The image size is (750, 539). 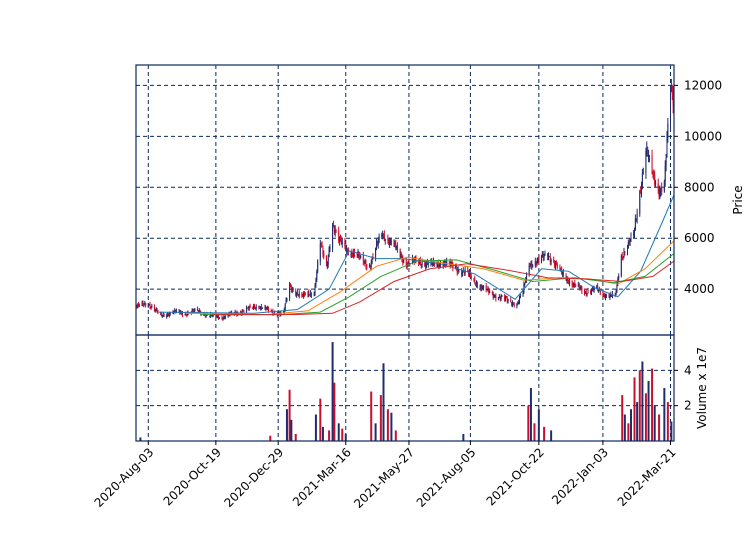 What do you see at coordinates (699, 289) in the screenshot?
I see `price-tick-label: 4000` at bounding box center [699, 289].